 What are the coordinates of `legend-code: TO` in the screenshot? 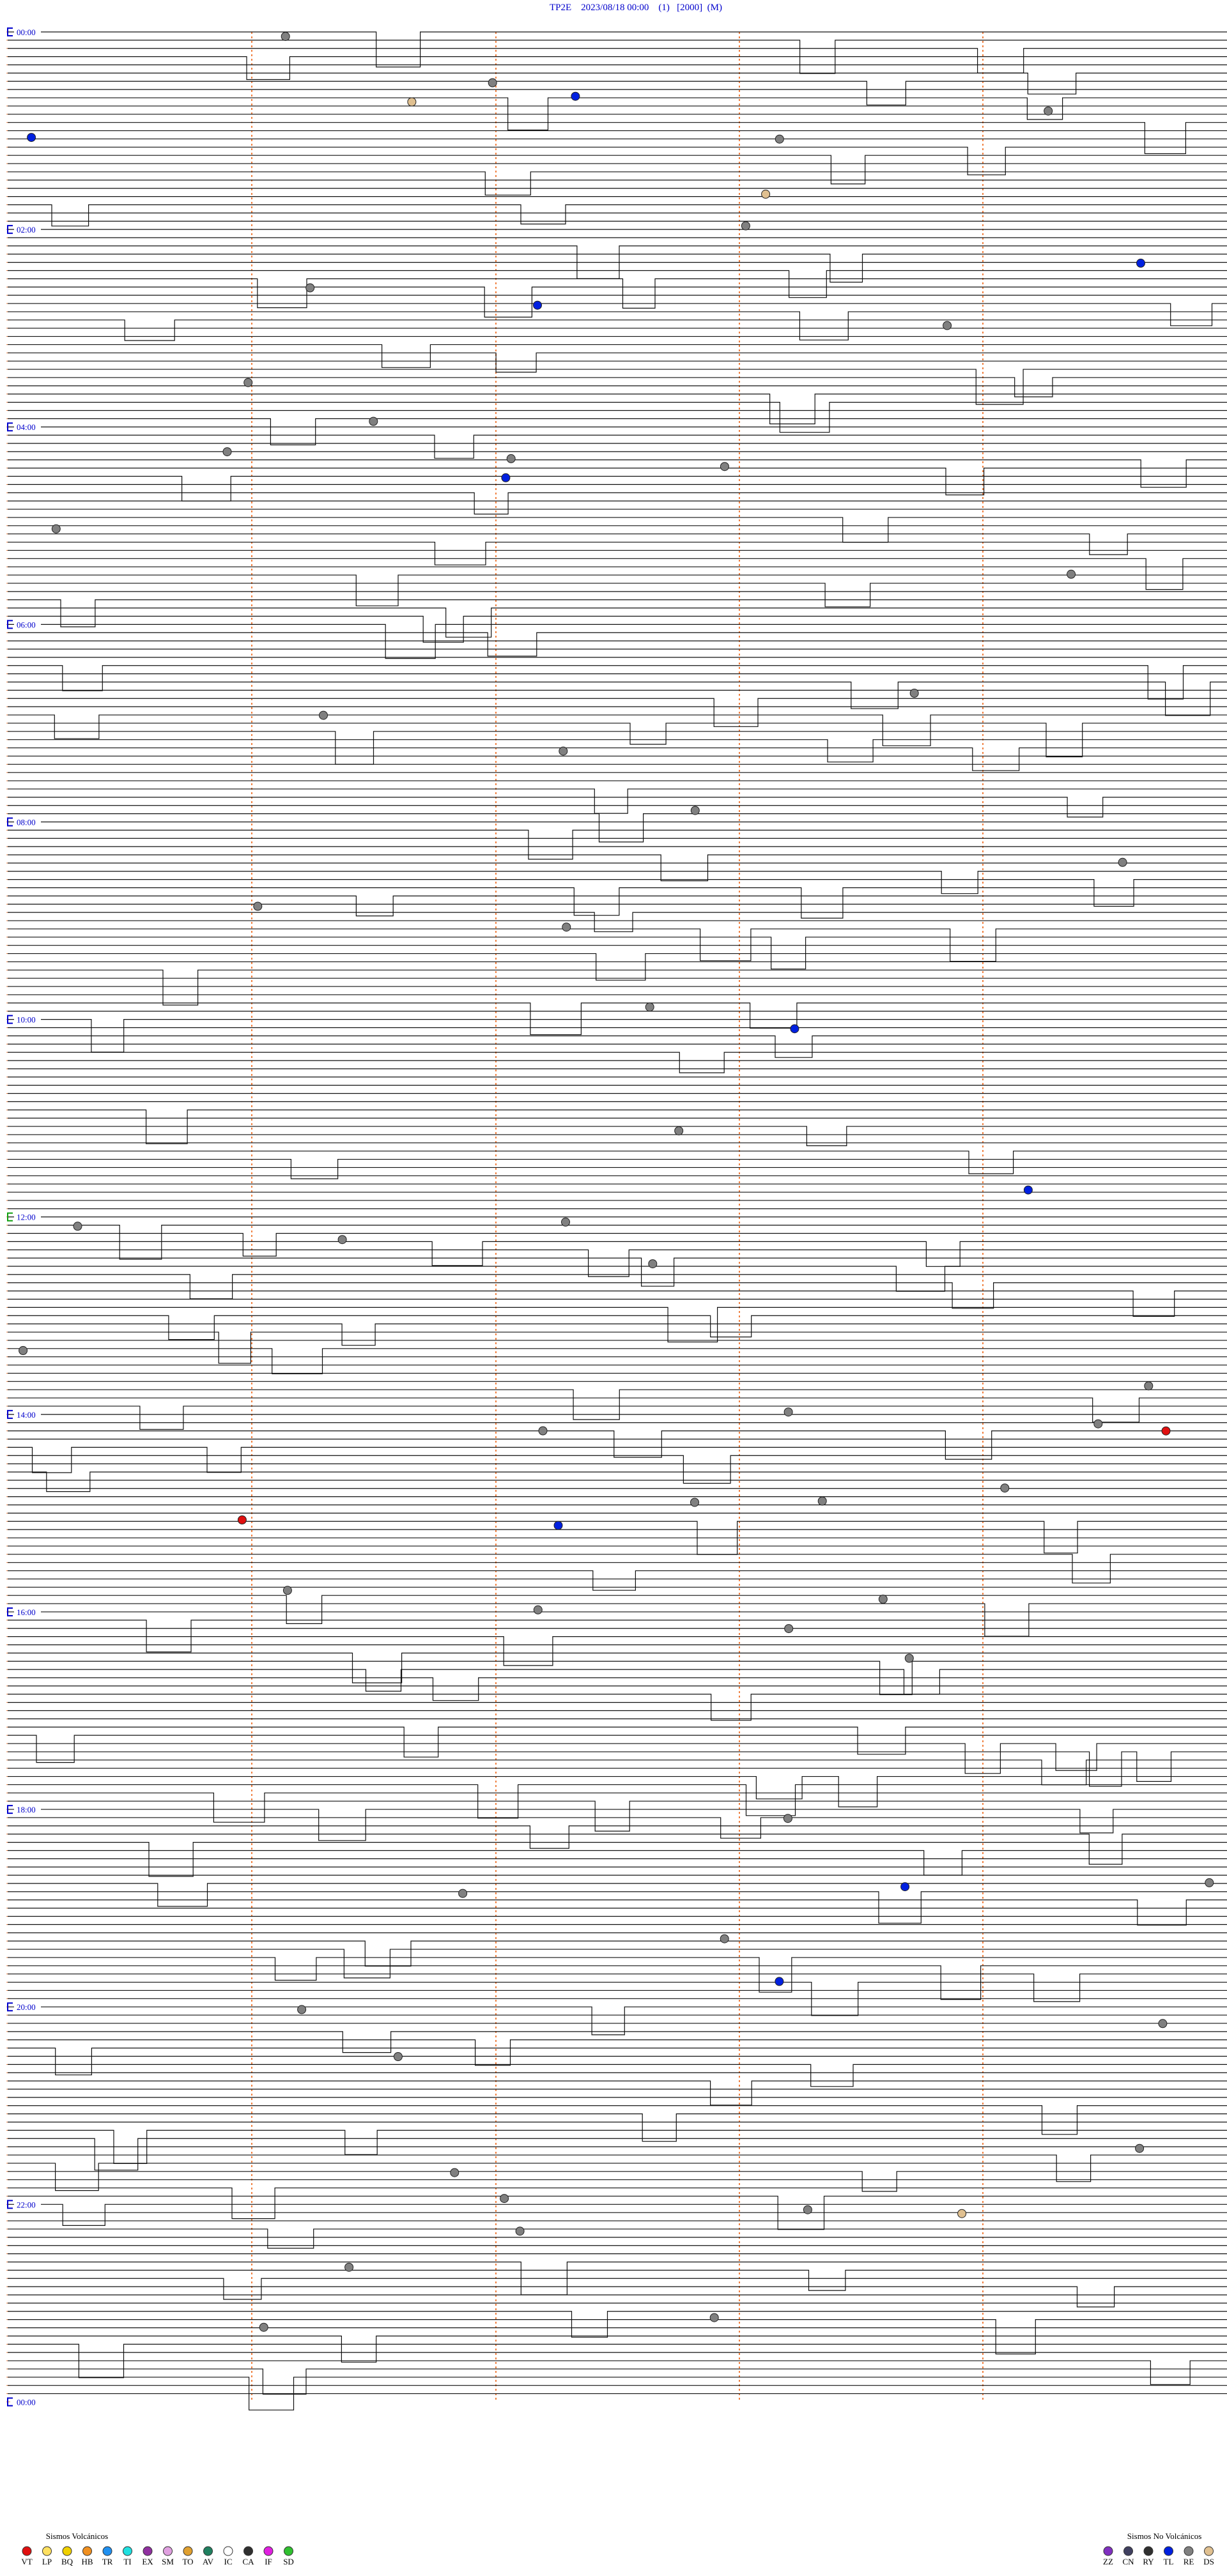 It's located at (188, 2561).